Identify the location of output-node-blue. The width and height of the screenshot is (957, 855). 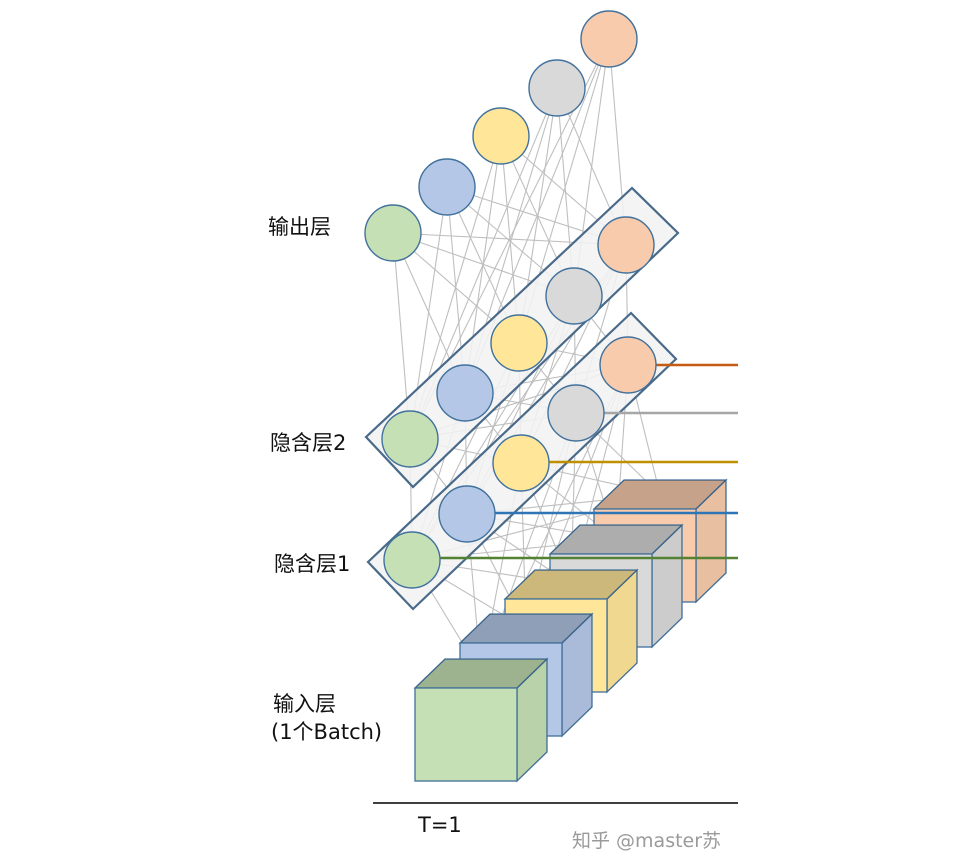
(447, 187).